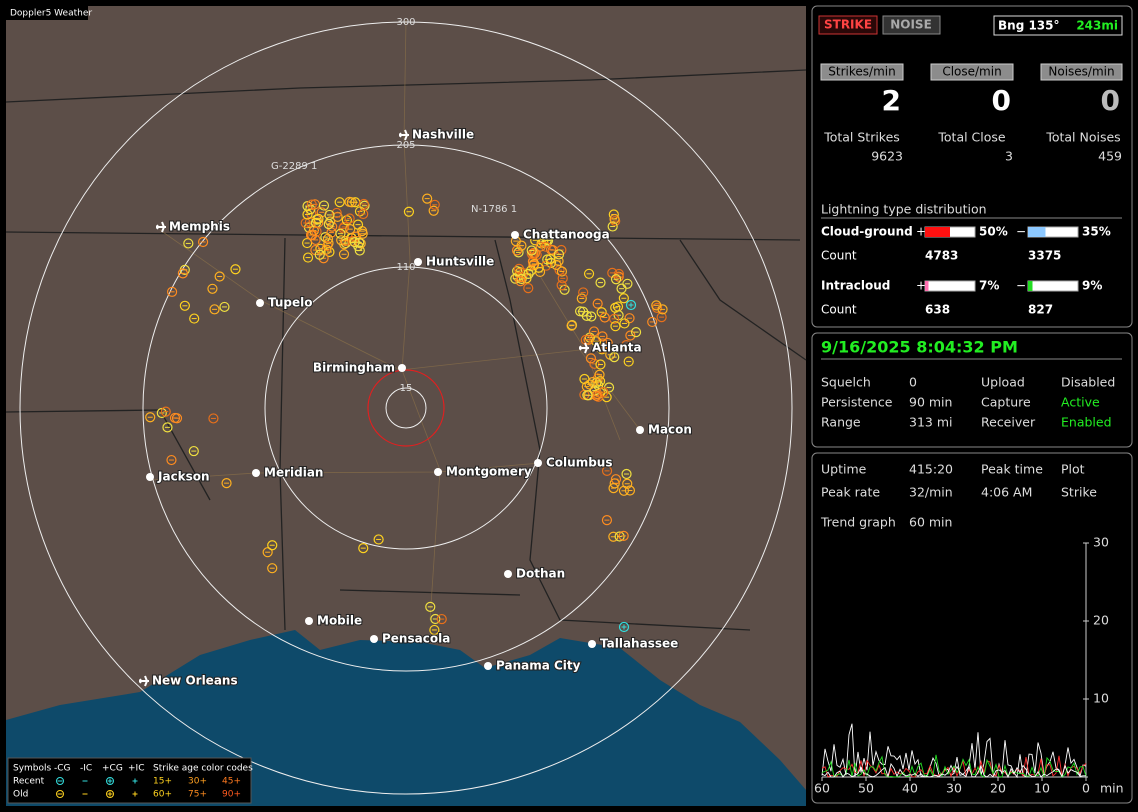 This screenshot has width=1138, height=812. What do you see at coordinates (290, 303) in the screenshot?
I see `city-label: Tupelo` at bounding box center [290, 303].